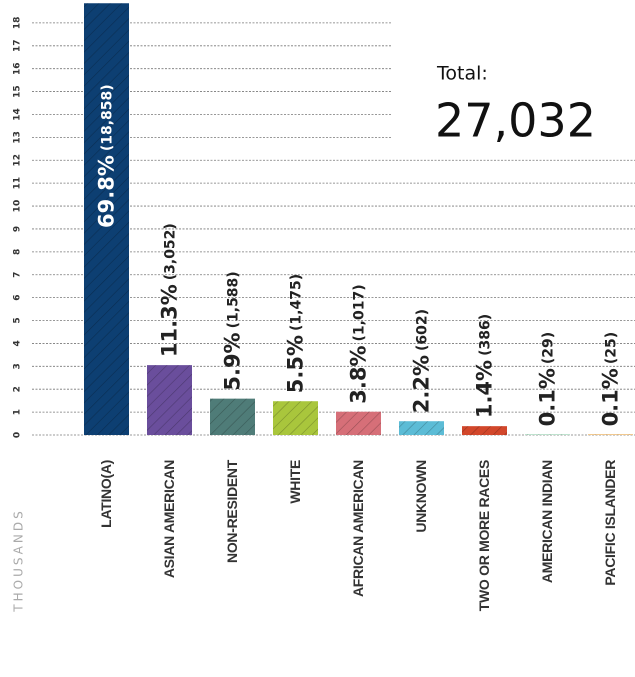 Image resolution: width=635 pixels, height=677 pixels. Describe the element at coordinates (18, 114) in the screenshot. I see `y-tick-label: 14` at that location.